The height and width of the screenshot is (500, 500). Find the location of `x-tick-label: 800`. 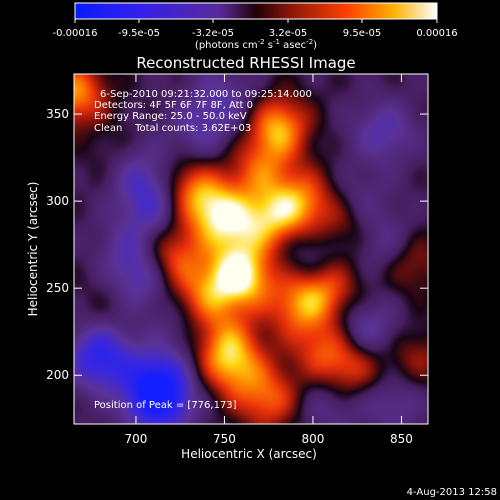

x-tick-label: 800 is located at coordinates (312, 439).